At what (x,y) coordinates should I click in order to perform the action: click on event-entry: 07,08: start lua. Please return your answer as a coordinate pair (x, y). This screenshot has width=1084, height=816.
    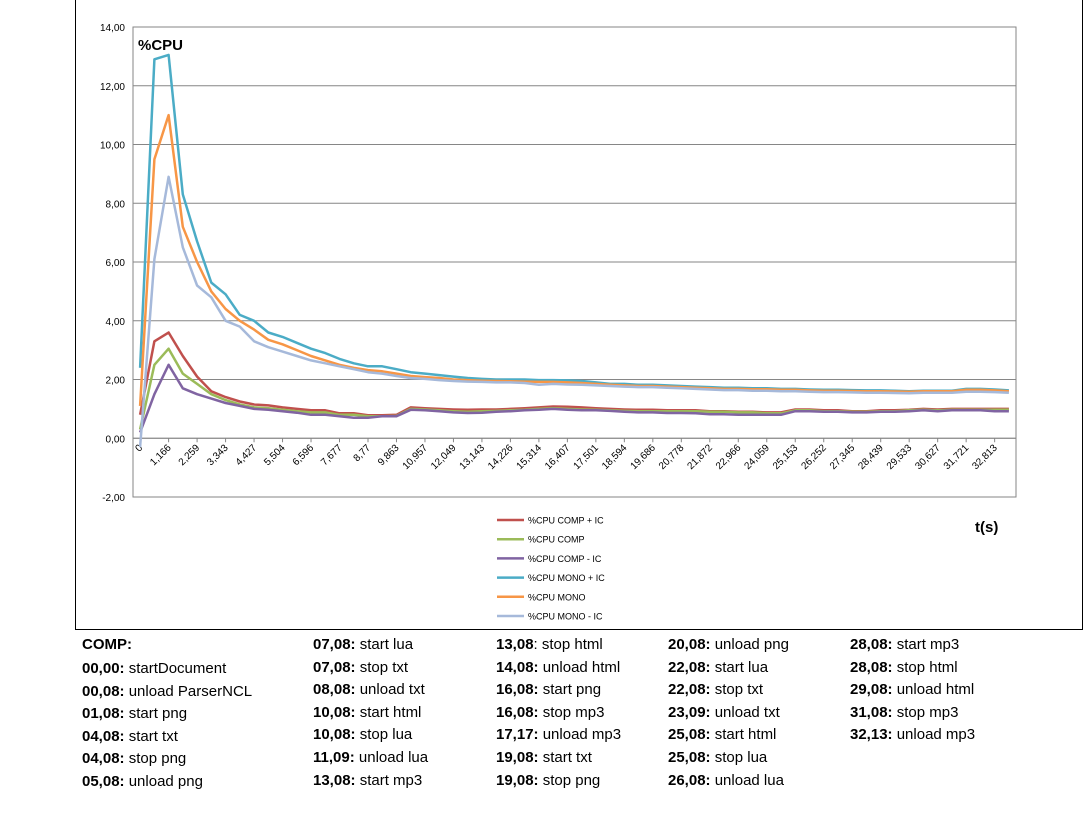
    Looking at the image, I should click on (363, 644).